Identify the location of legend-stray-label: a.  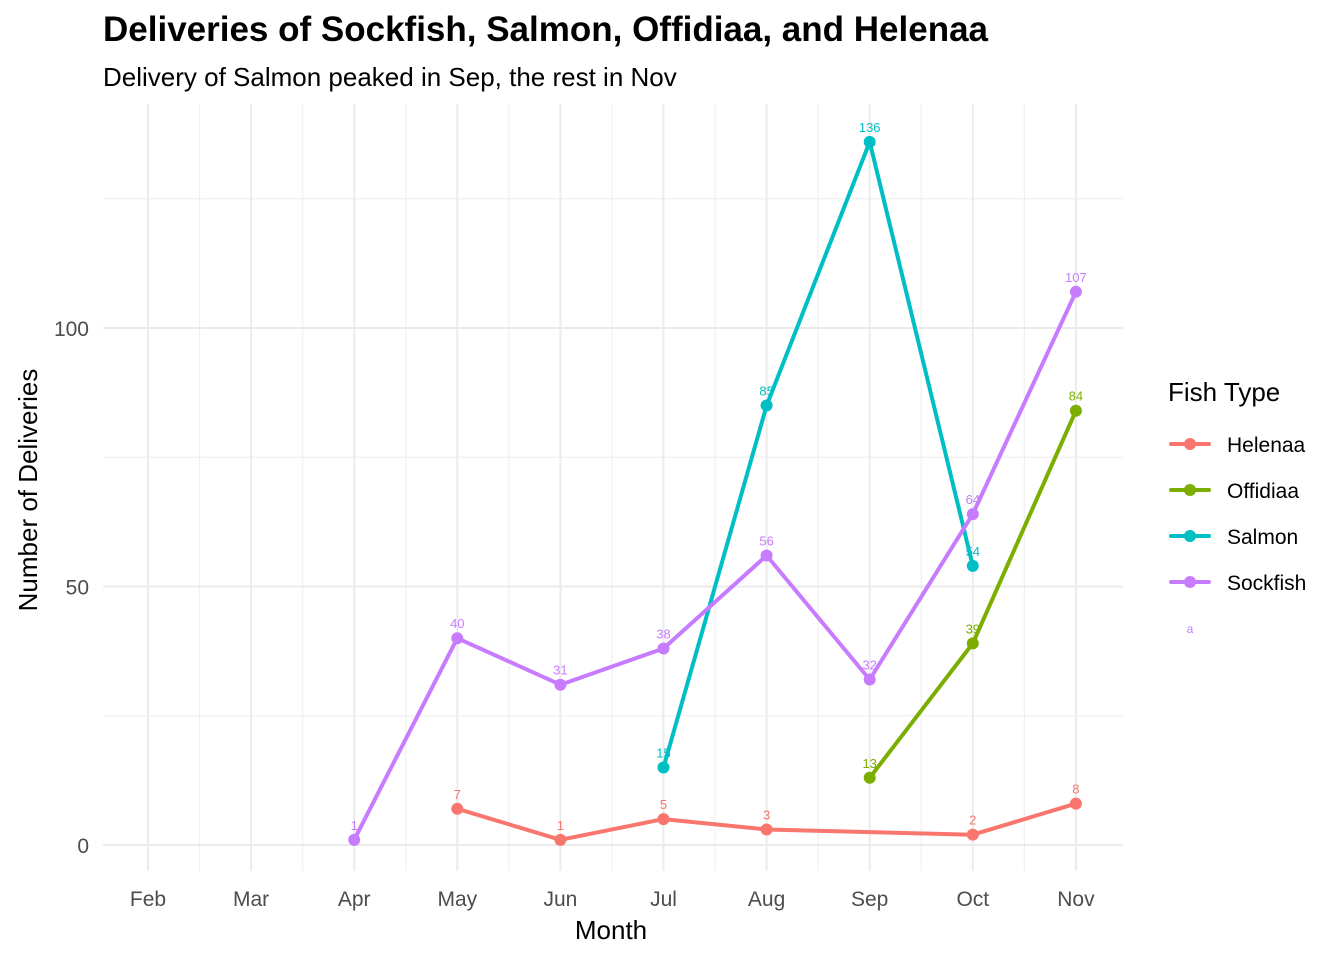
(1190, 629).